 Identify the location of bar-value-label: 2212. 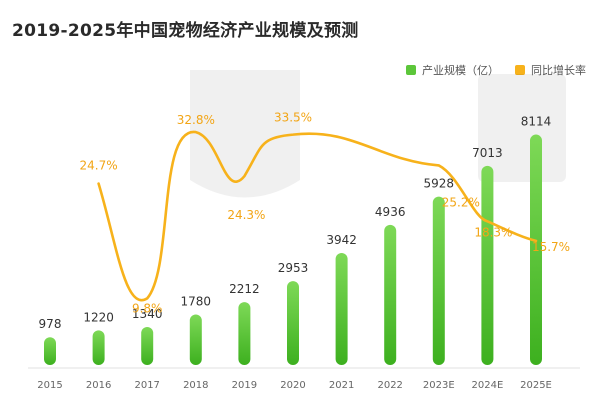
(244, 289).